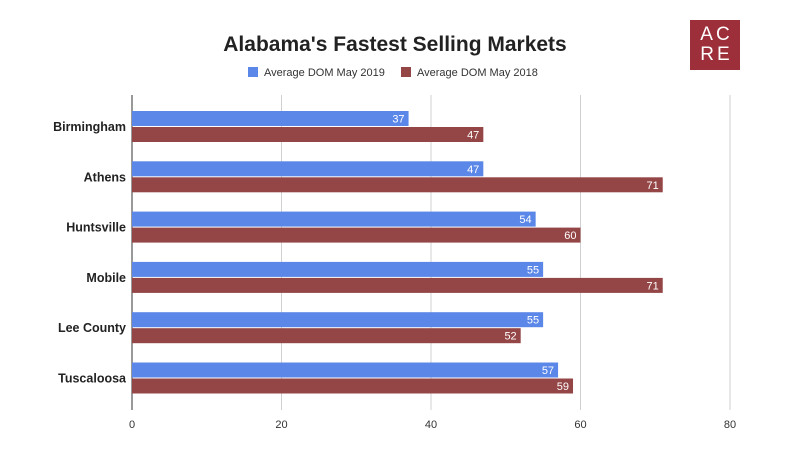  I want to click on bar-label-2-1: 60, so click(570, 236).